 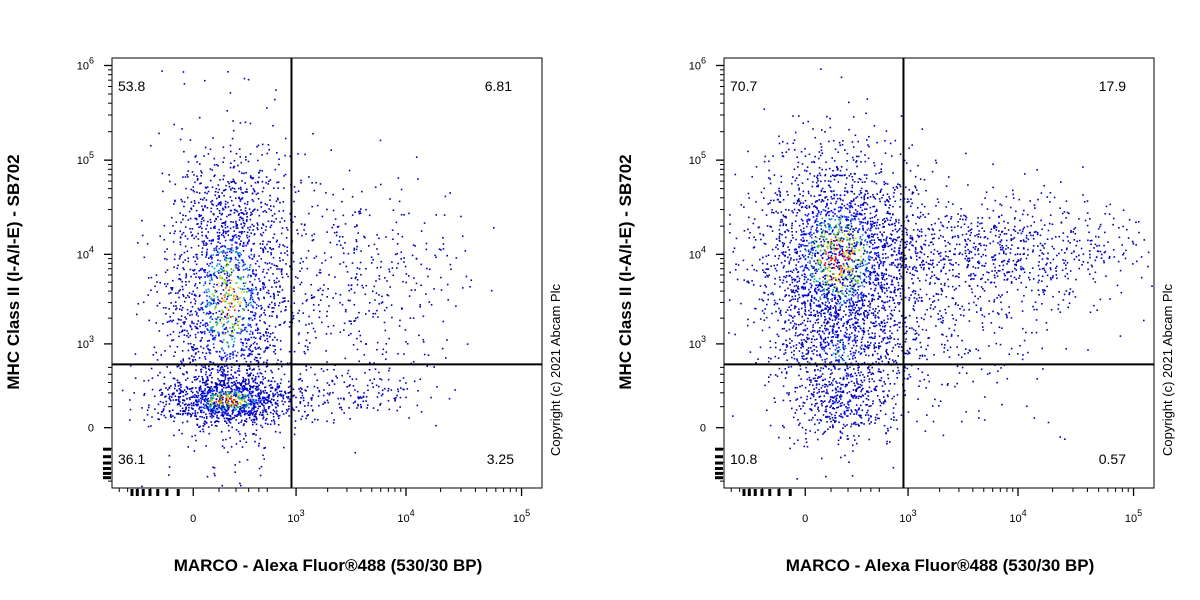 What do you see at coordinates (91, 429) in the screenshot?
I see `y-tick-label: 0` at bounding box center [91, 429].